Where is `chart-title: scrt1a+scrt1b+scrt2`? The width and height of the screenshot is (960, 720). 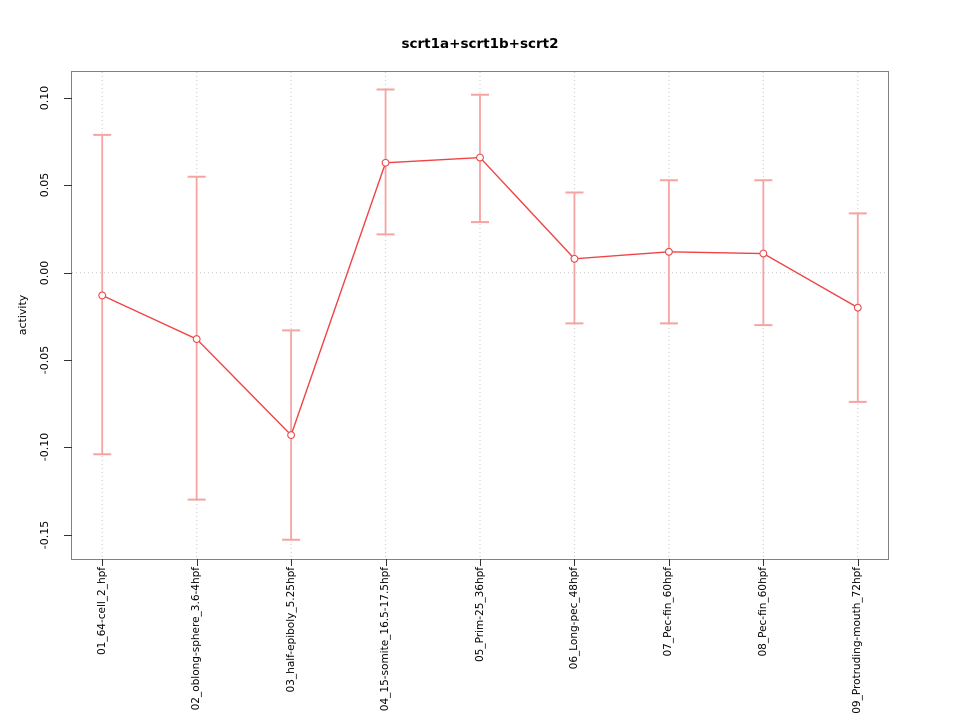 chart-title: scrt1a+scrt1b+scrt2 is located at coordinates (480, 44).